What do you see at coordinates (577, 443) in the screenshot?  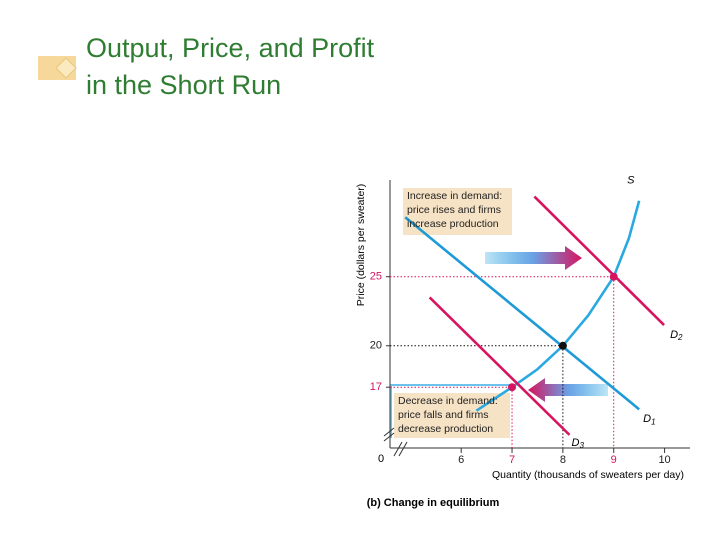 I see `series-label: D3` at bounding box center [577, 443].